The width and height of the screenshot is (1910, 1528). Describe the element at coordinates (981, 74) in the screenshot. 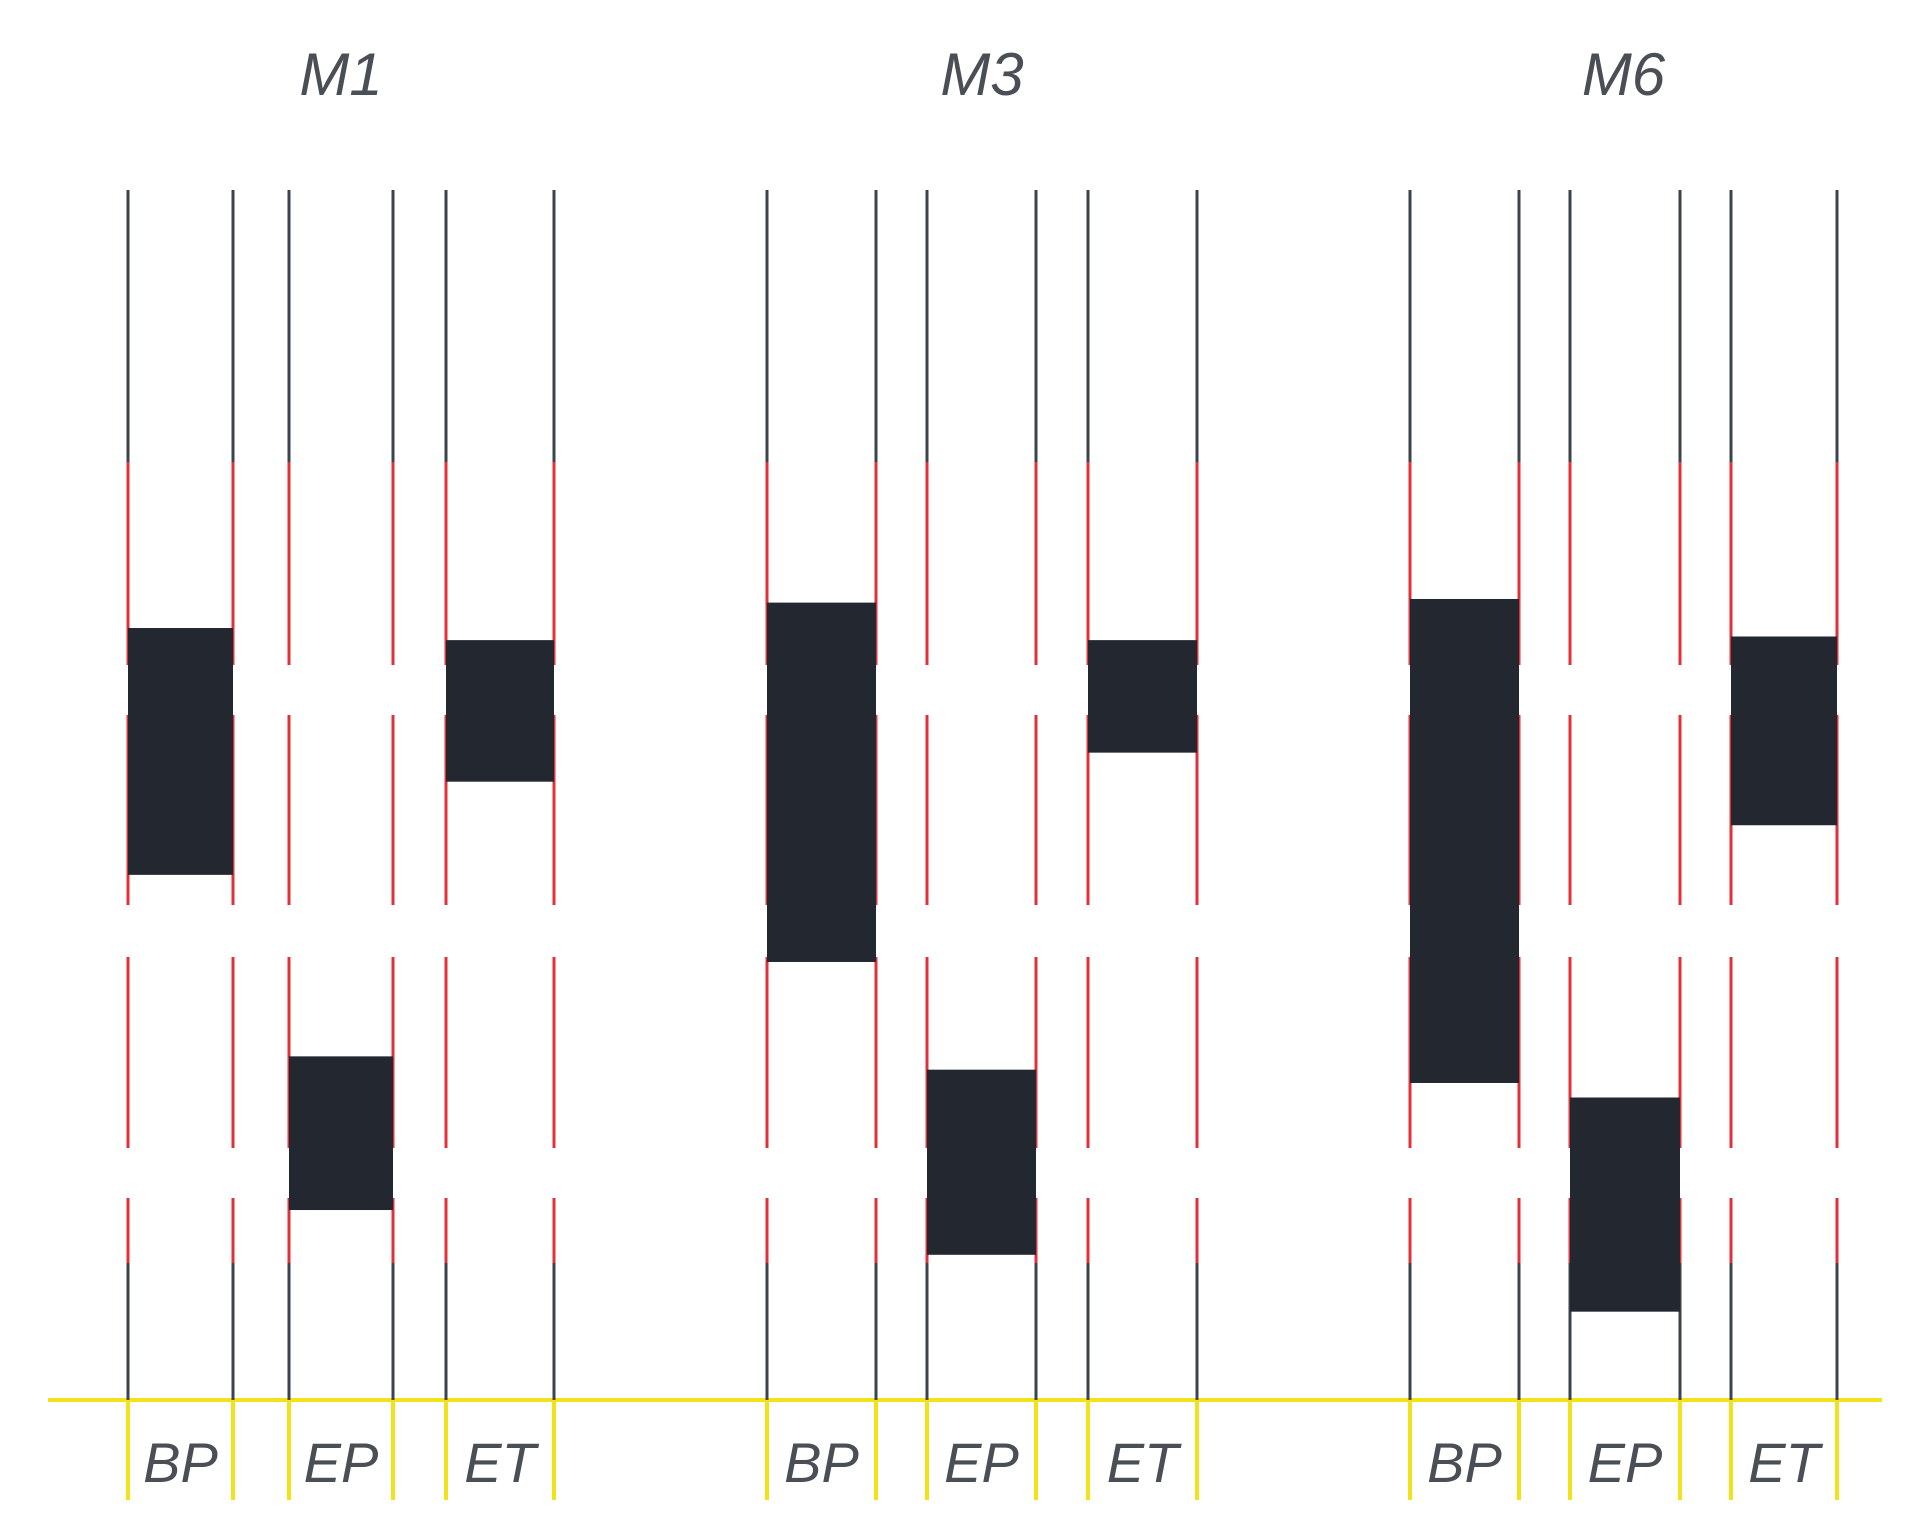

I see `group-title: M3` at that location.